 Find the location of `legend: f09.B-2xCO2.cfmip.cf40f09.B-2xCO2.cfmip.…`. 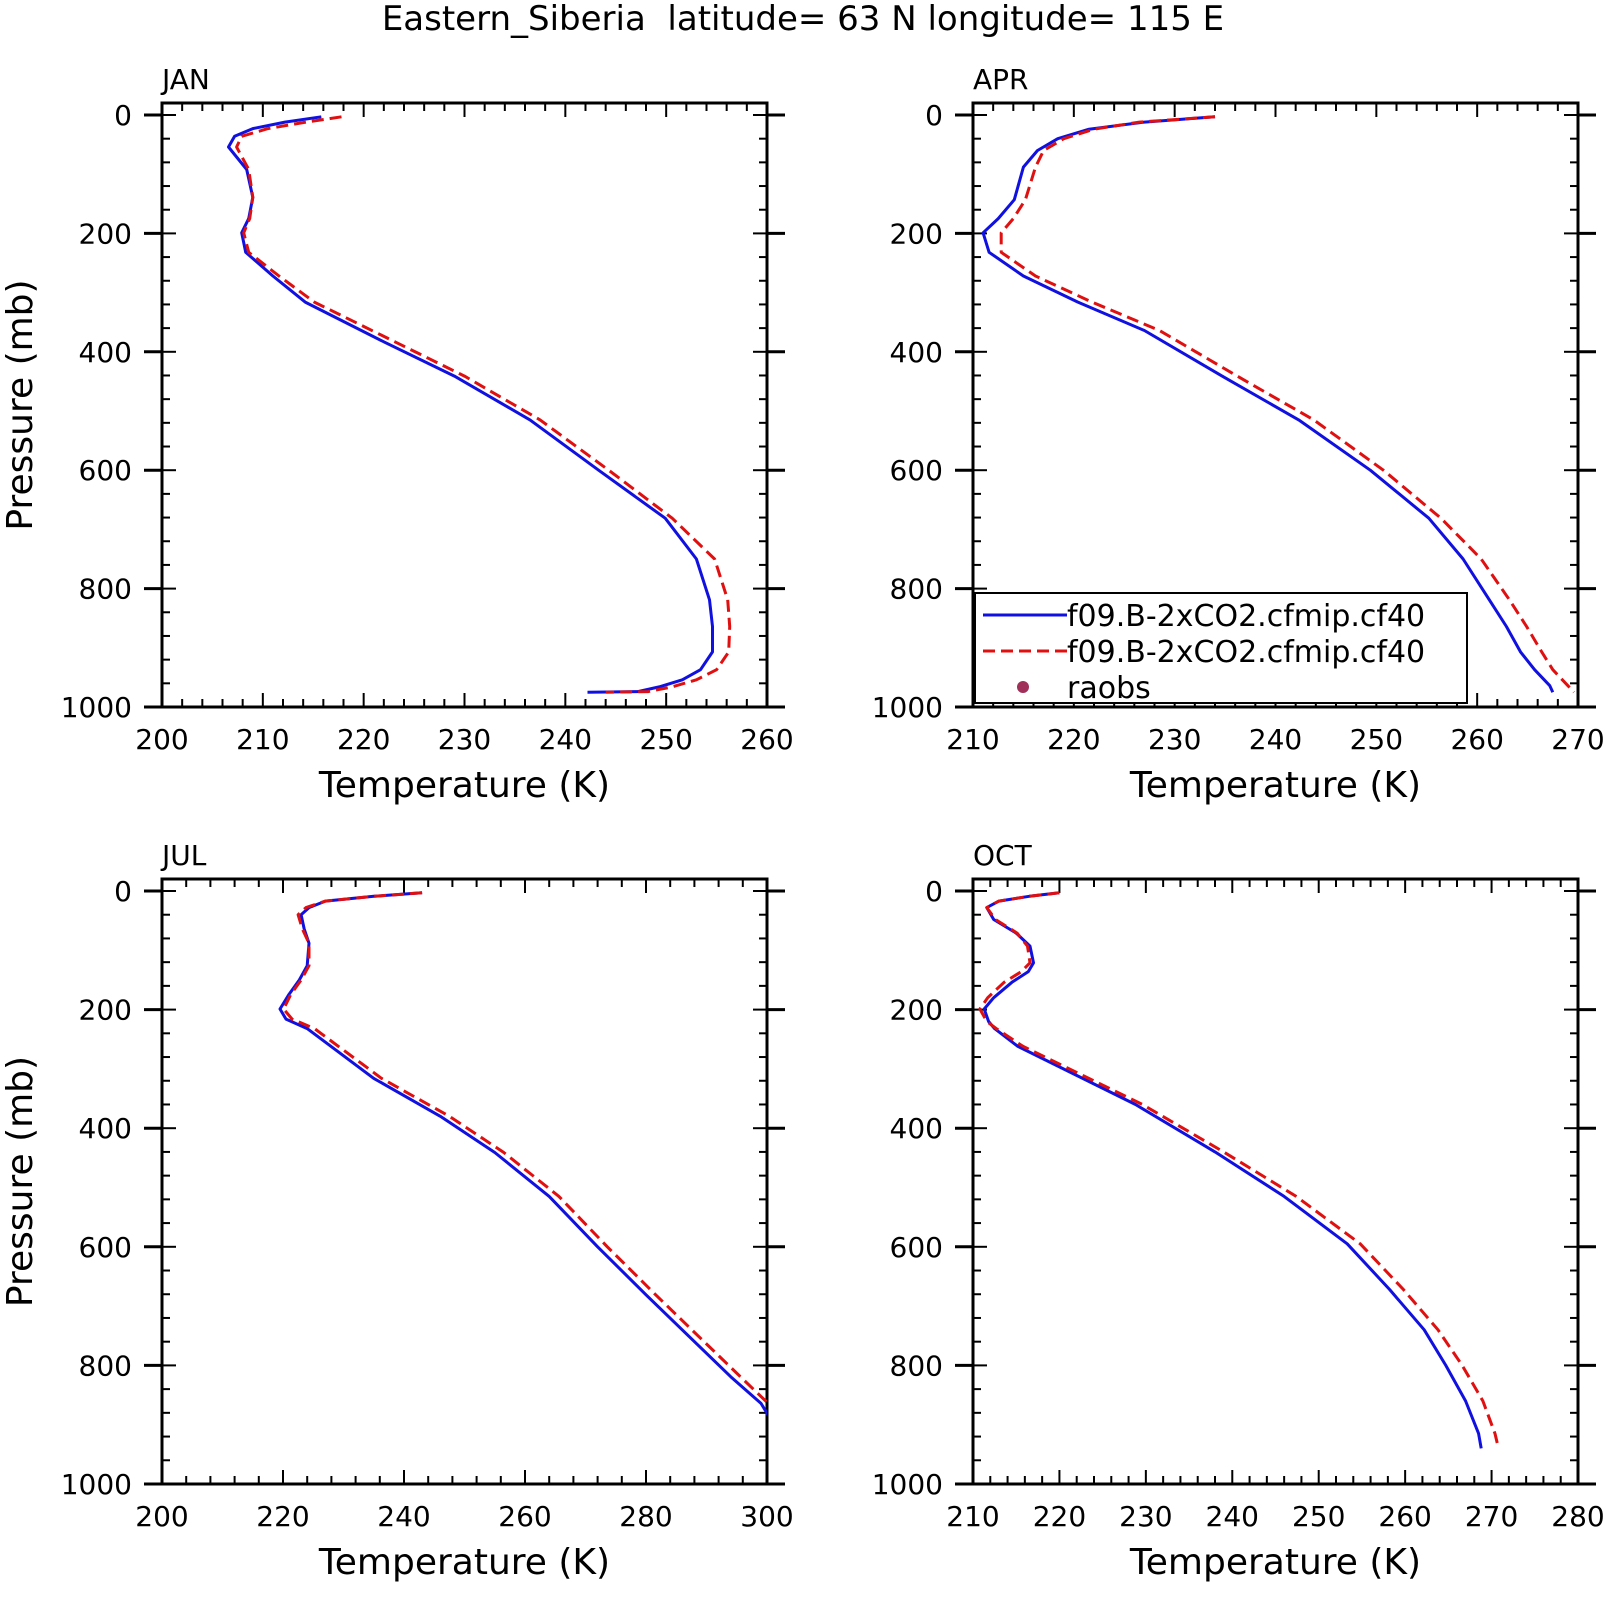

legend: f09.B-2xCO2.cfmip.cf40f09.B-2xCO2.cfmip.… is located at coordinates (1221, 649).